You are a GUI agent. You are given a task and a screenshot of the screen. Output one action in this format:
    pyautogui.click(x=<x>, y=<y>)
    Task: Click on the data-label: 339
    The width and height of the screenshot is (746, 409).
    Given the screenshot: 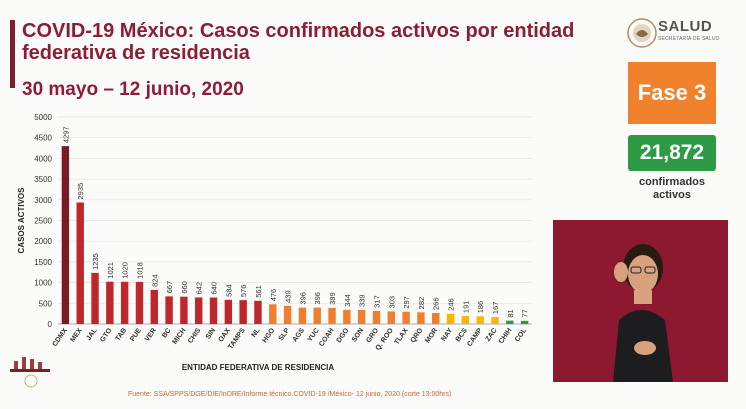 What is the action you would take?
    pyautogui.click(x=362, y=300)
    